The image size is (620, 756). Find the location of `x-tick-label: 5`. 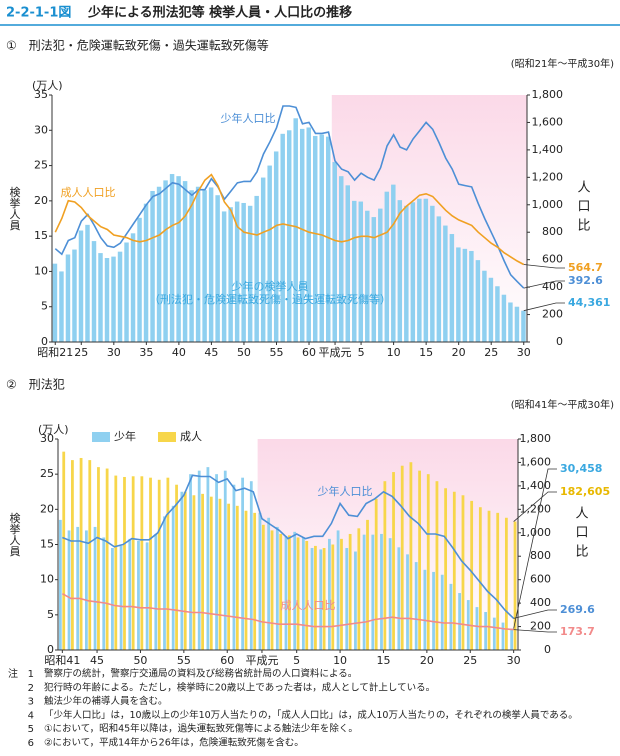

x-tick-label: 5 is located at coordinates (361, 352).